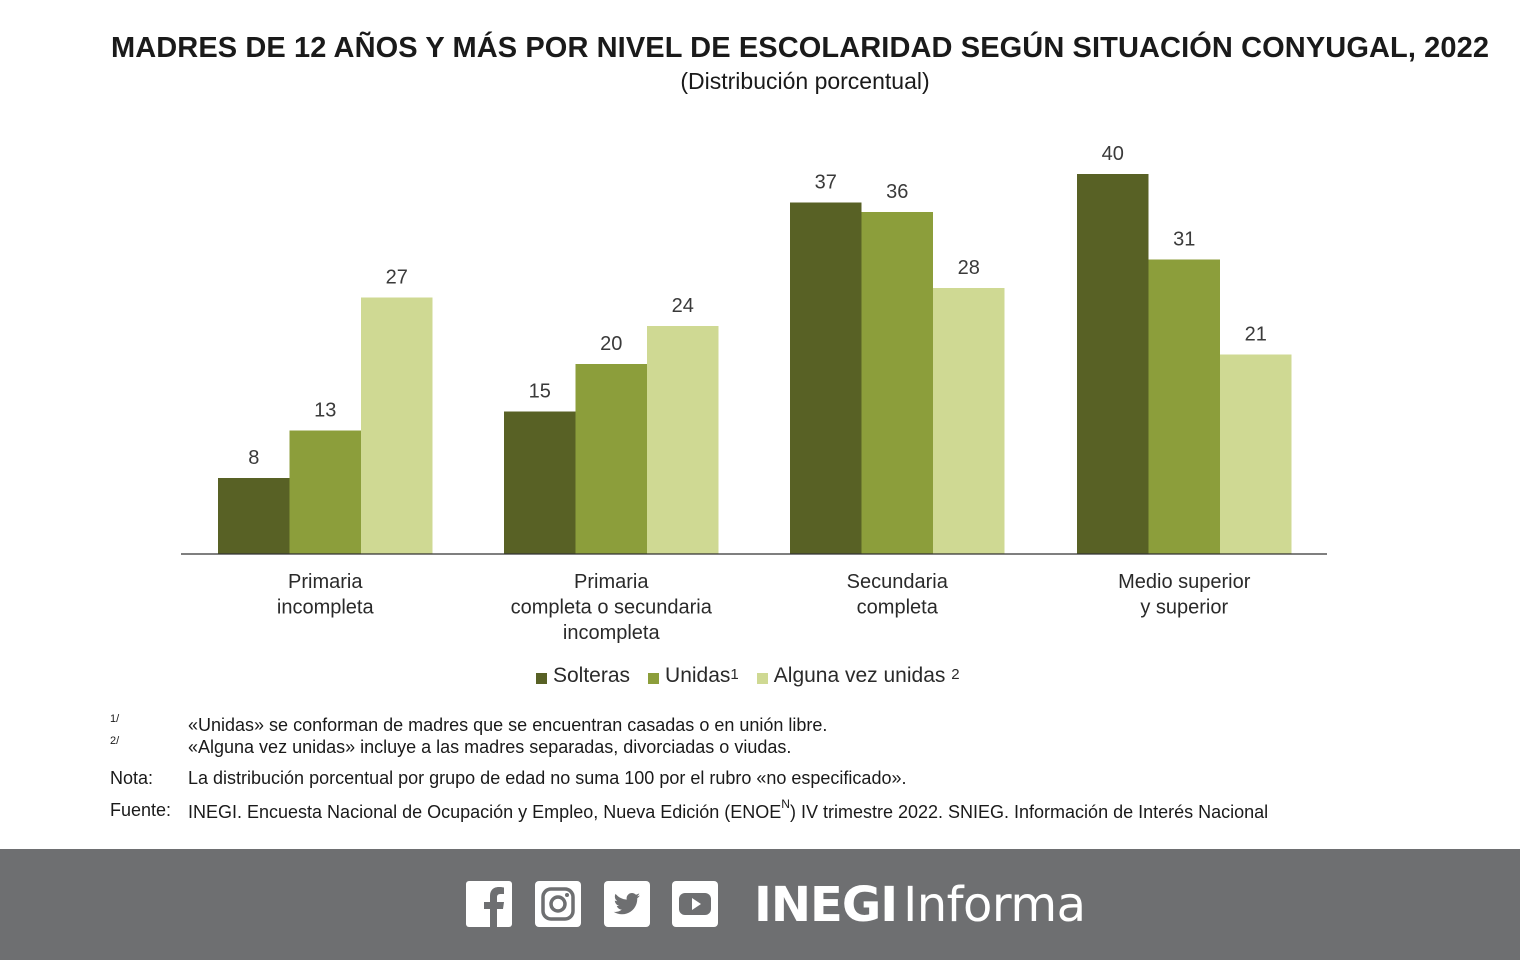  What do you see at coordinates (115, 741) in the screenshot?
I see `footnote-2-mark: 2/` at bounding box center [115, 741].